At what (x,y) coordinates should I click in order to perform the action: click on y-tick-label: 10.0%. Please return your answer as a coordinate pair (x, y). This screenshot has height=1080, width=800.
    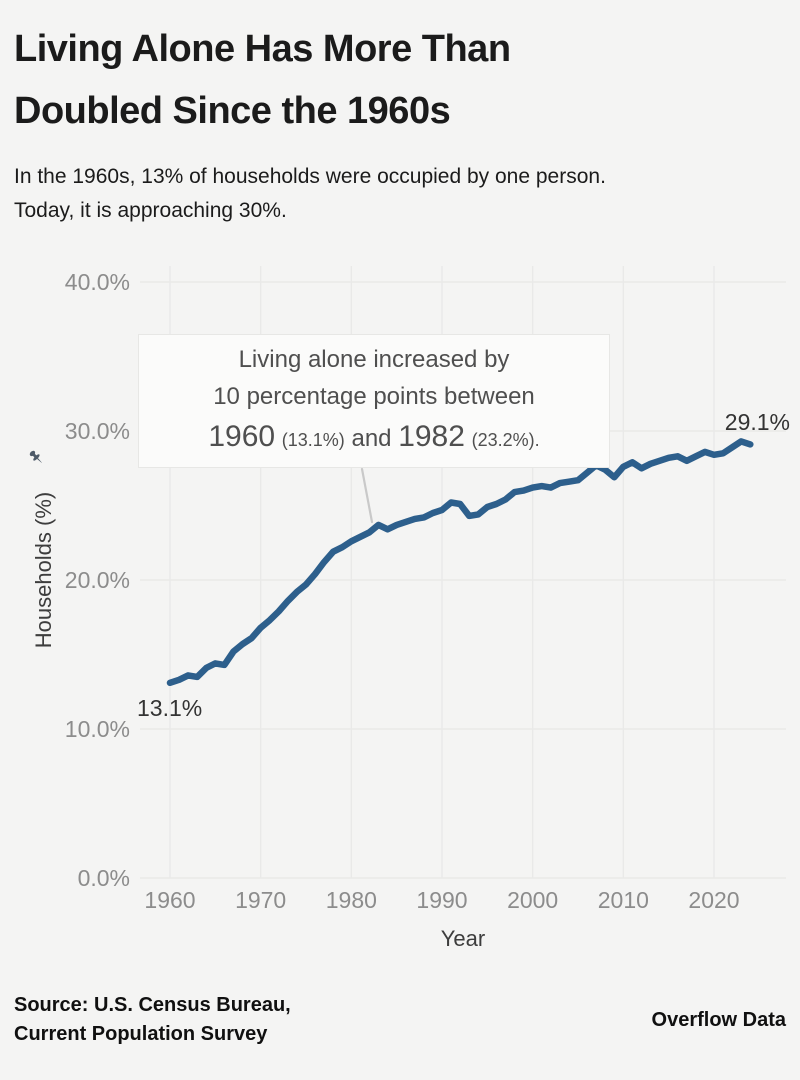
    Looking at the image, I should click on (97, 729).